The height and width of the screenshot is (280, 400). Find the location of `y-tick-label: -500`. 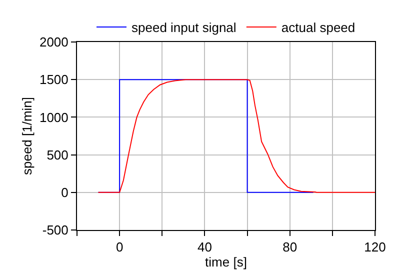

y-tick-label: -500 is located at coordinates (55, 230).